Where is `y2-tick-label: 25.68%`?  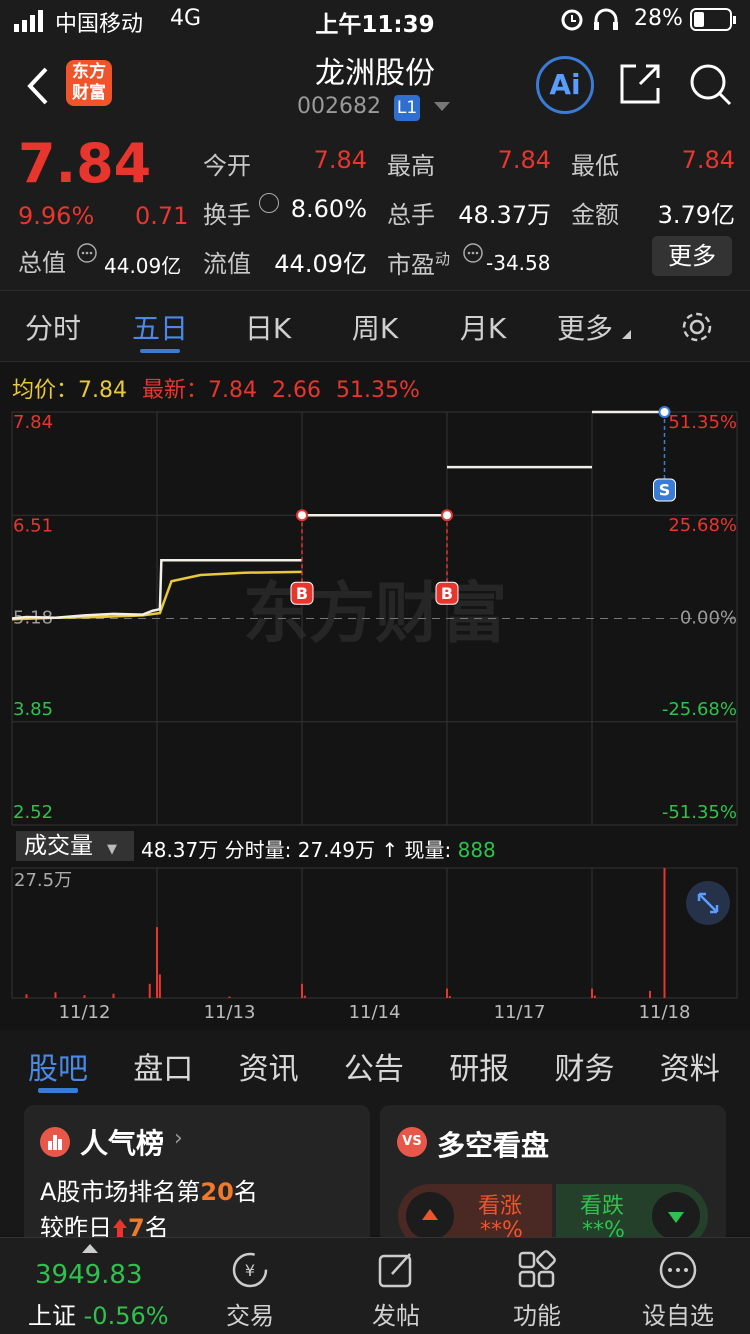 y2-tick-label: 25.68% is located at coordinates (702, 525).